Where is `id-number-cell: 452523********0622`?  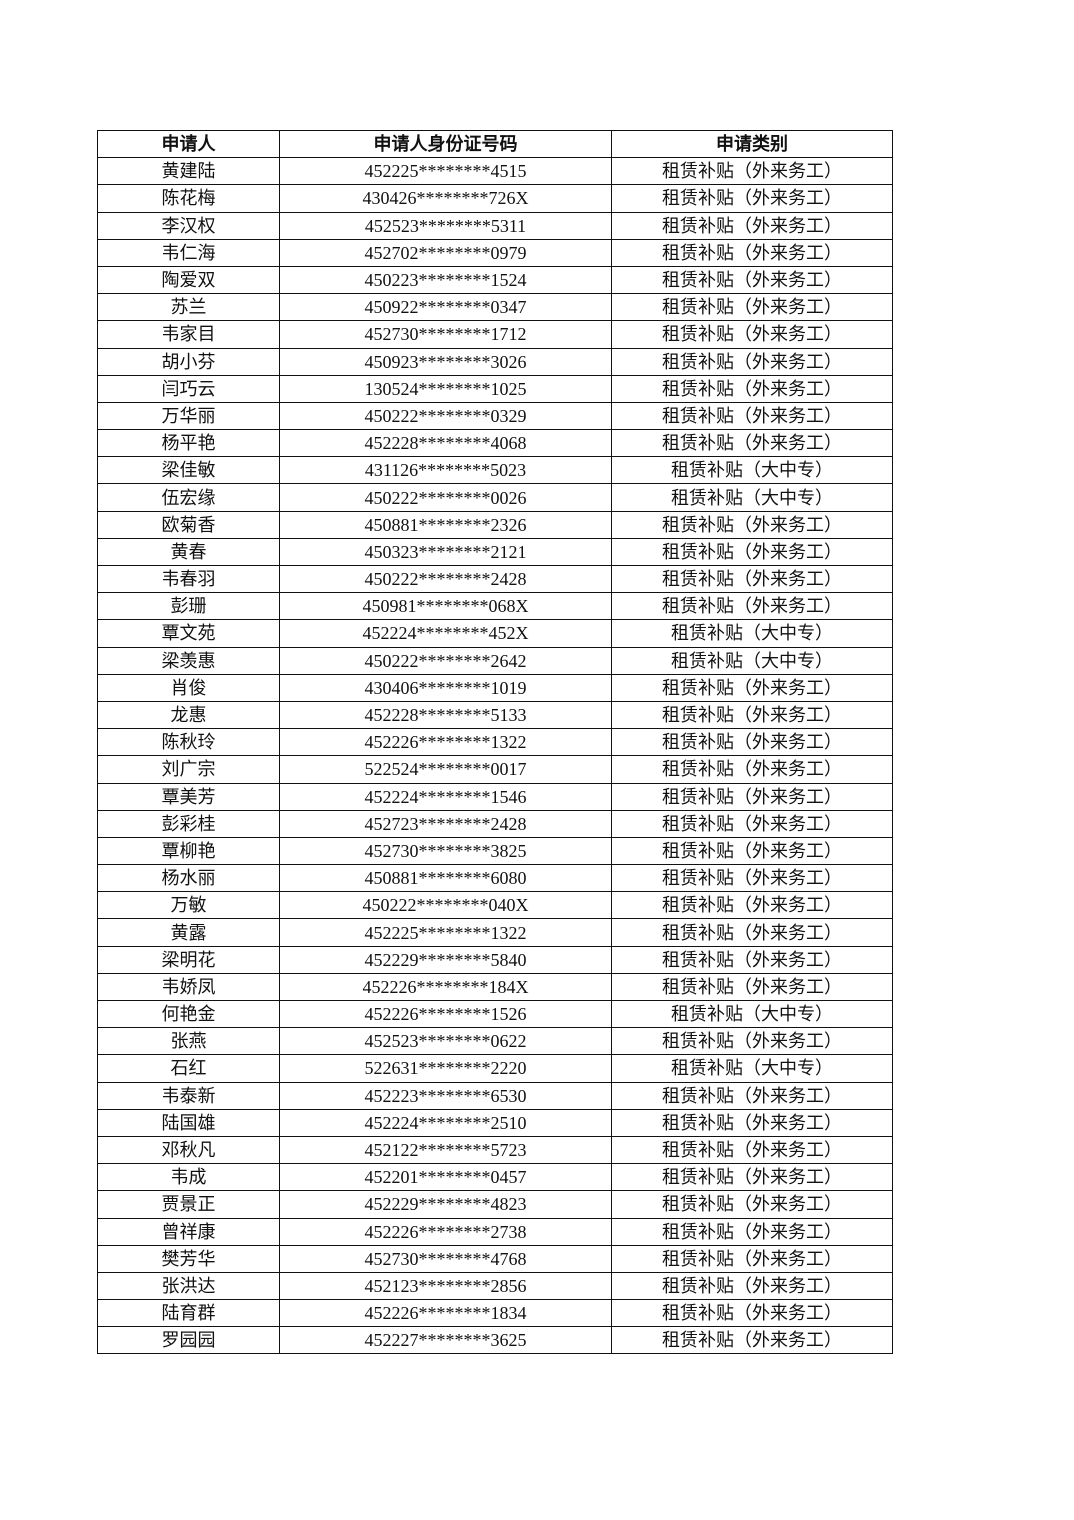
id-number-cell: 452523********0622 is located at coordinates (445, 1041).